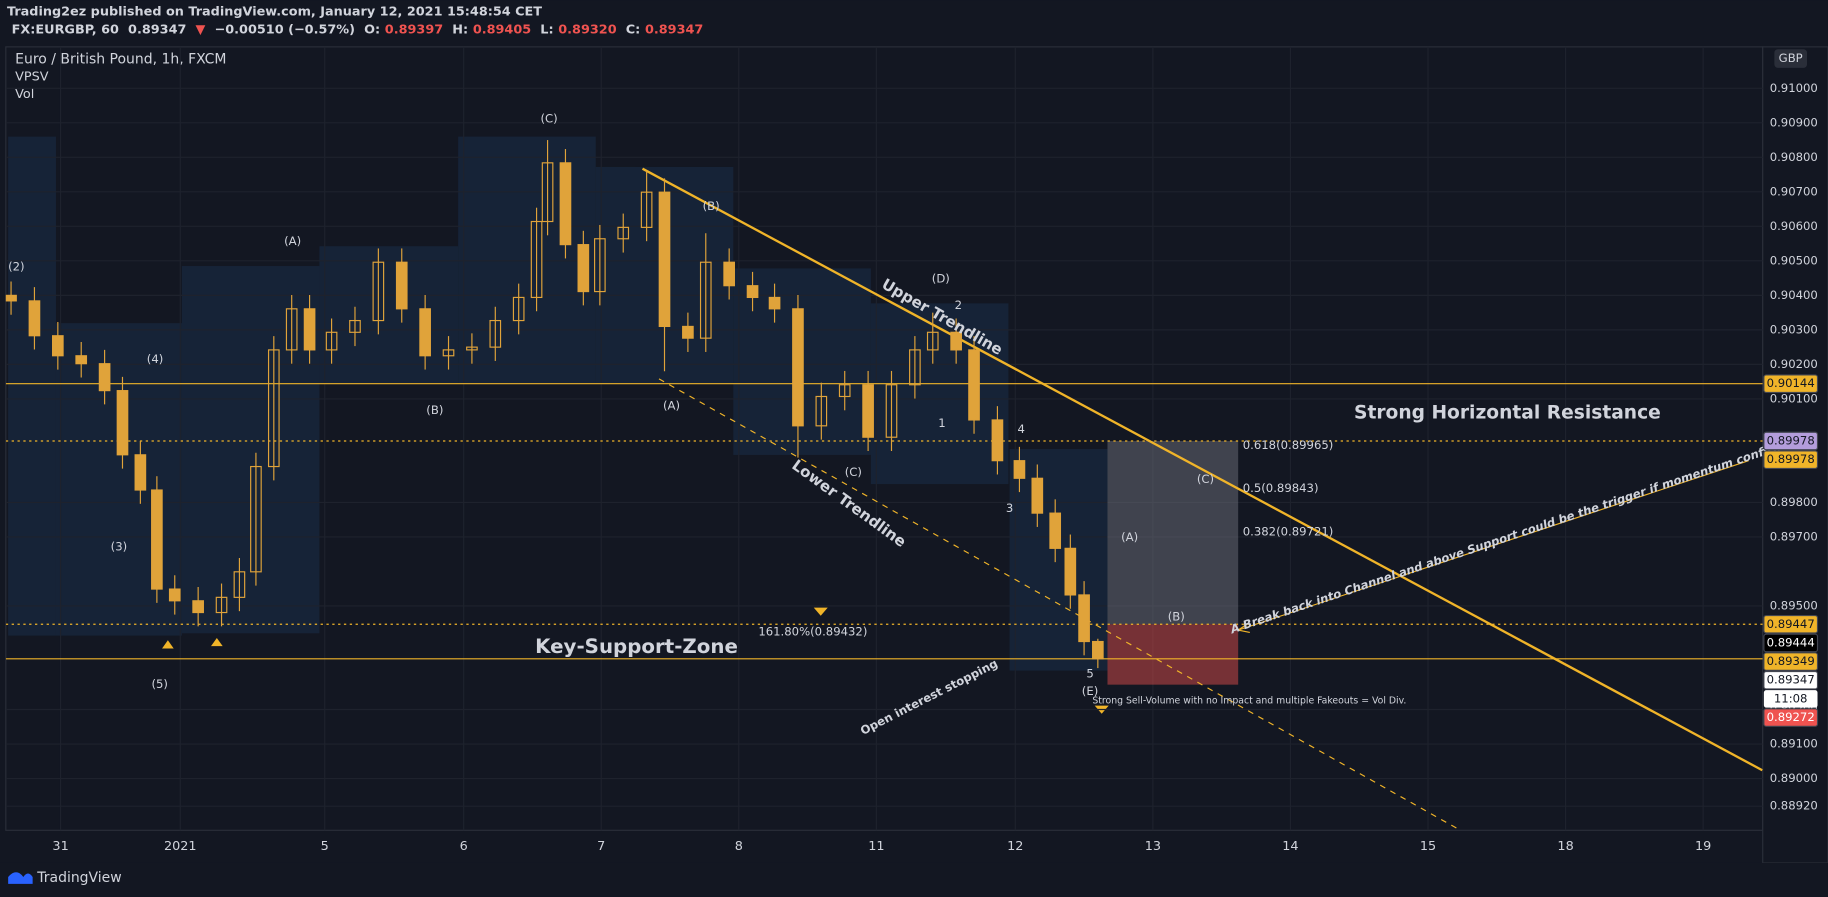 Image resolution: width=1828 pixels, height=897 pixels. Describe the element at coordinates (1794, 260) in the screenshot. I see `y-tick-label: 0.90500` at that location.